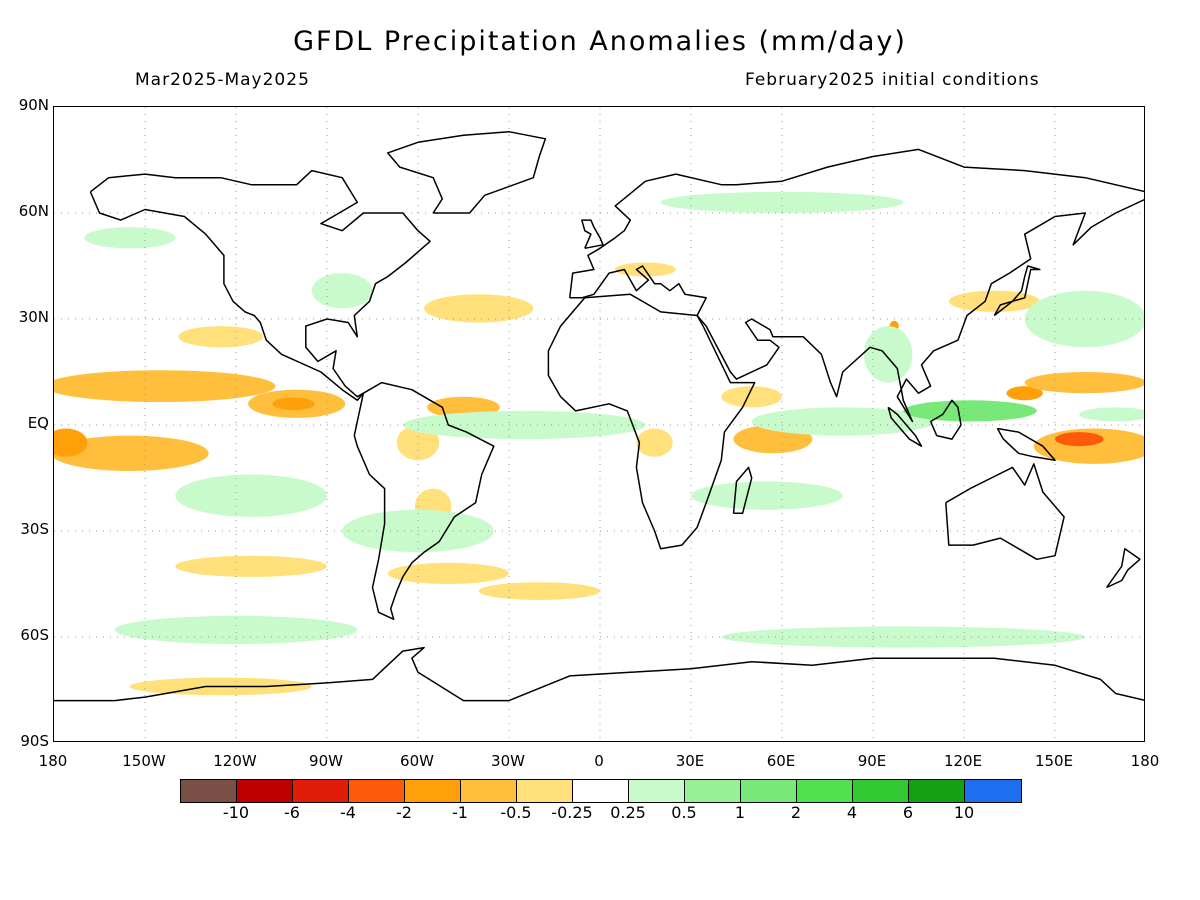 This screenshot has height=900, width=1200. Describe the element at coordinates (796, 812) in the screenshot. I see `colorbar-tick-label: 2` at that location.